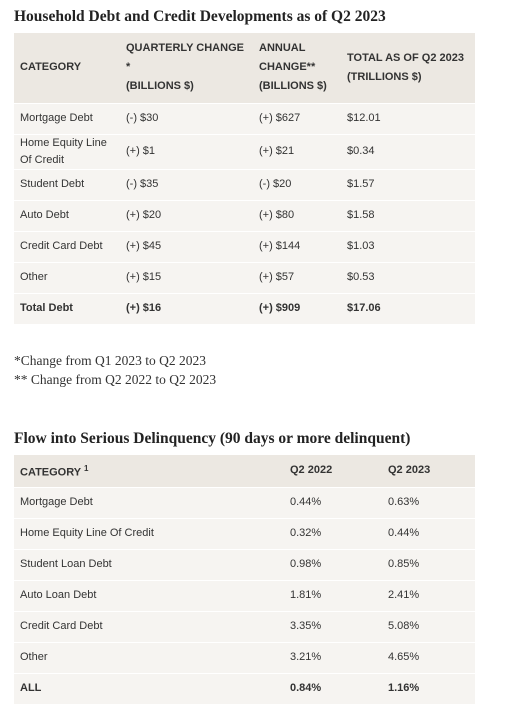  I want to click on cell: 0.85%, so click(428, 565).